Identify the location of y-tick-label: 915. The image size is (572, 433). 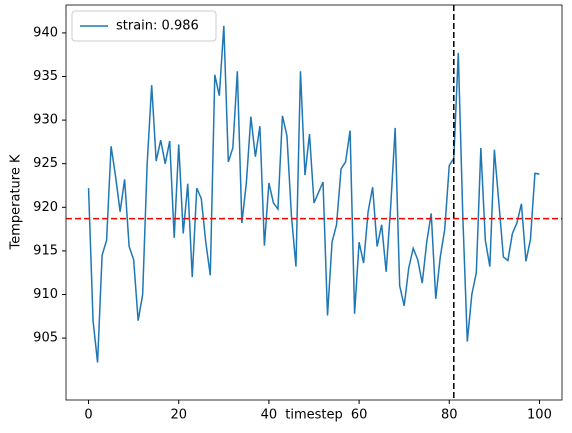
(45, 250).